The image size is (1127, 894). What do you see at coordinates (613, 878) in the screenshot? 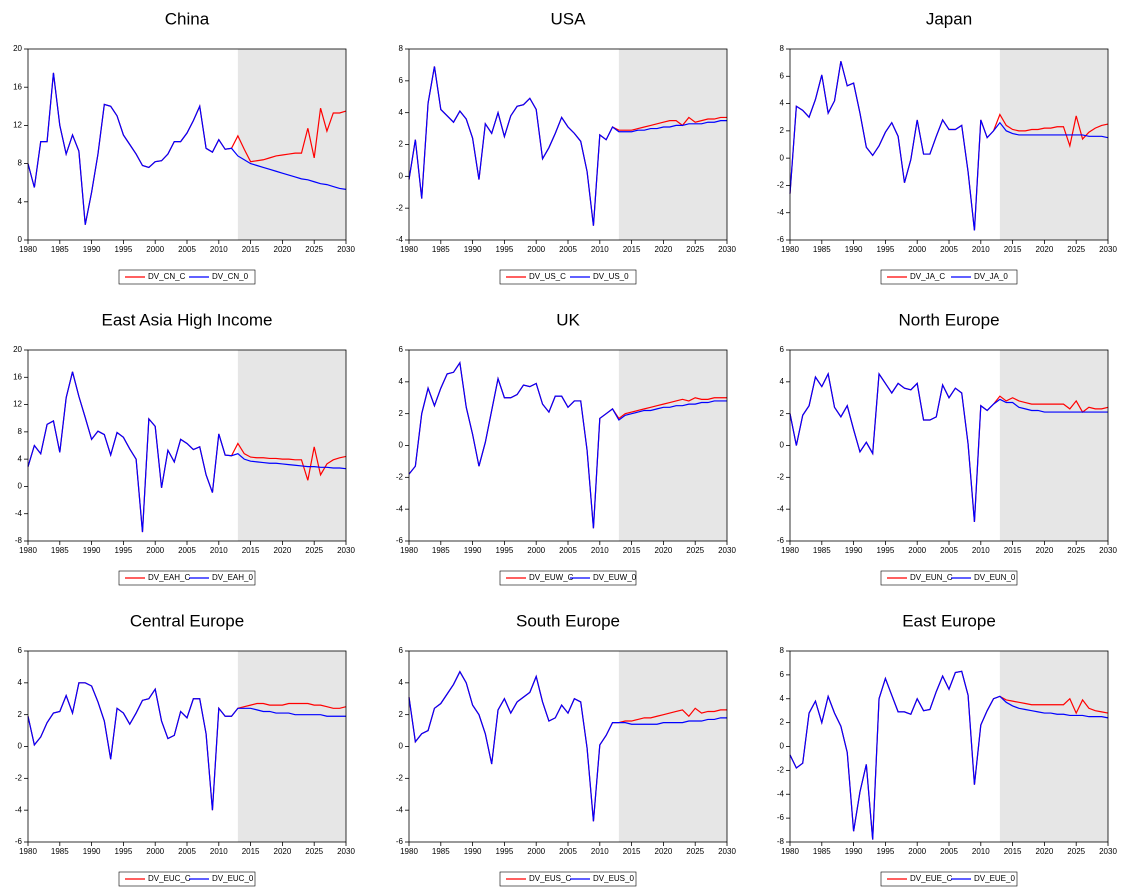
I see `legend-label: DV_EUS_0` at bounding box center [613, 878].